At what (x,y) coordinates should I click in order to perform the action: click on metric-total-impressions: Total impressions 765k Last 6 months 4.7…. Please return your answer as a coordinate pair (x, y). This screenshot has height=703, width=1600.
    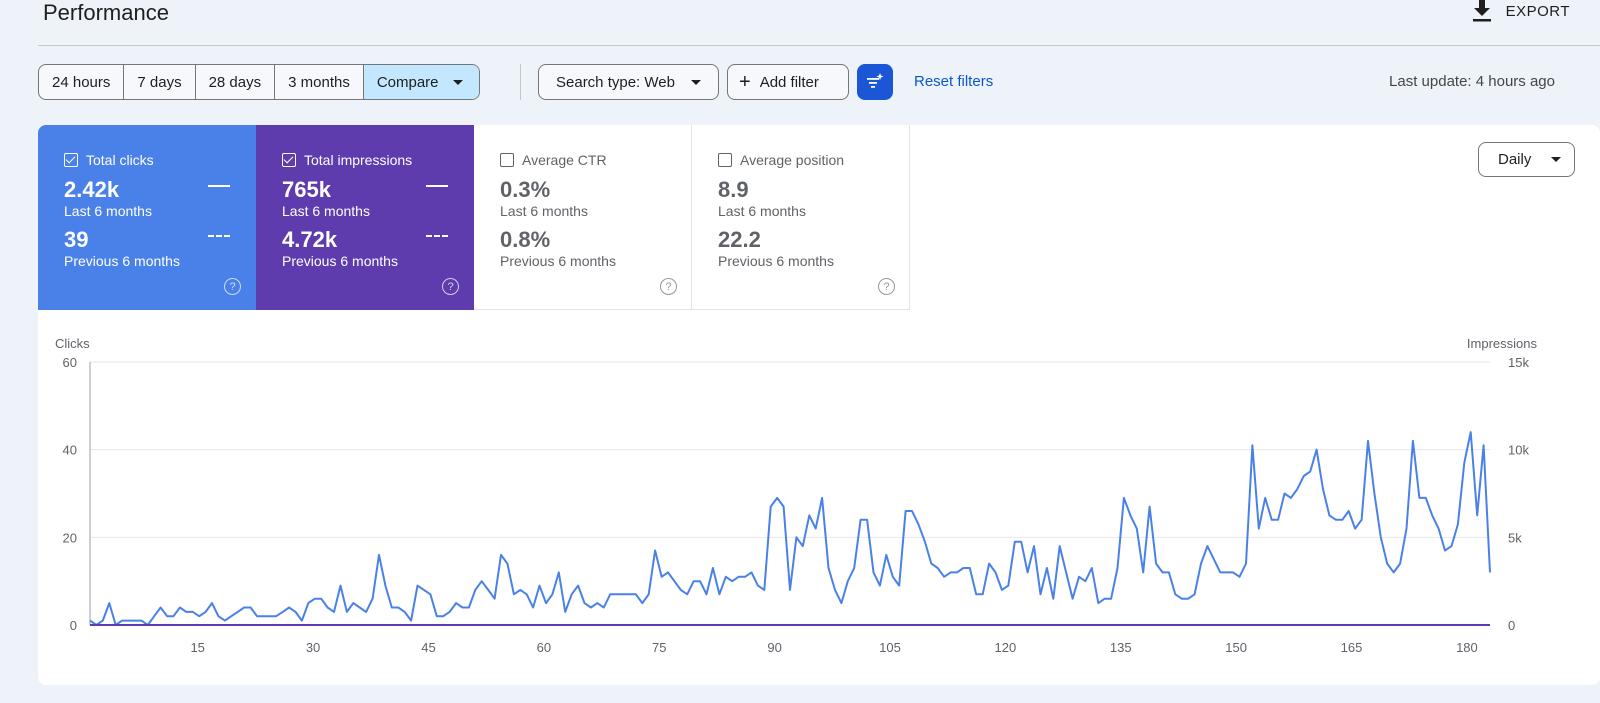
    Looking at the image, I should click on (365, 217).